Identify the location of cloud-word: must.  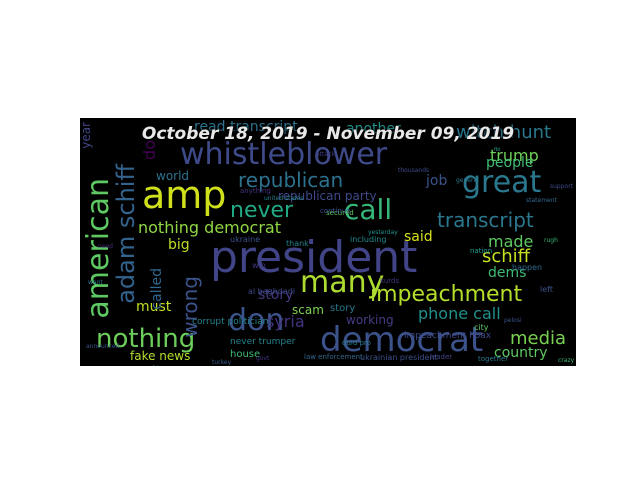
(154, 307).